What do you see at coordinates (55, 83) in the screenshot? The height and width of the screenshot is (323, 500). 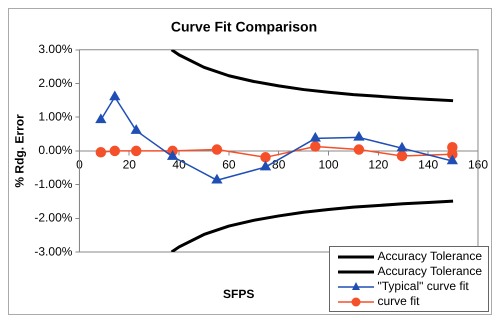 I see `y-tick-label: 2.00%` at bounding box center [55, 83].